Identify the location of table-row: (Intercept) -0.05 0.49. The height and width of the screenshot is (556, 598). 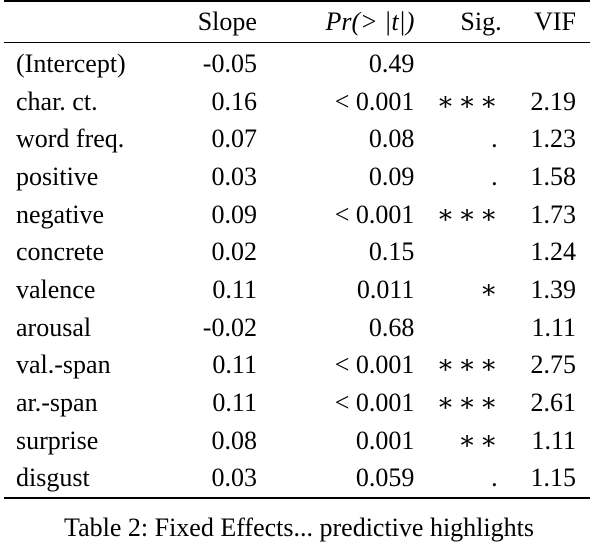
(297, 63).